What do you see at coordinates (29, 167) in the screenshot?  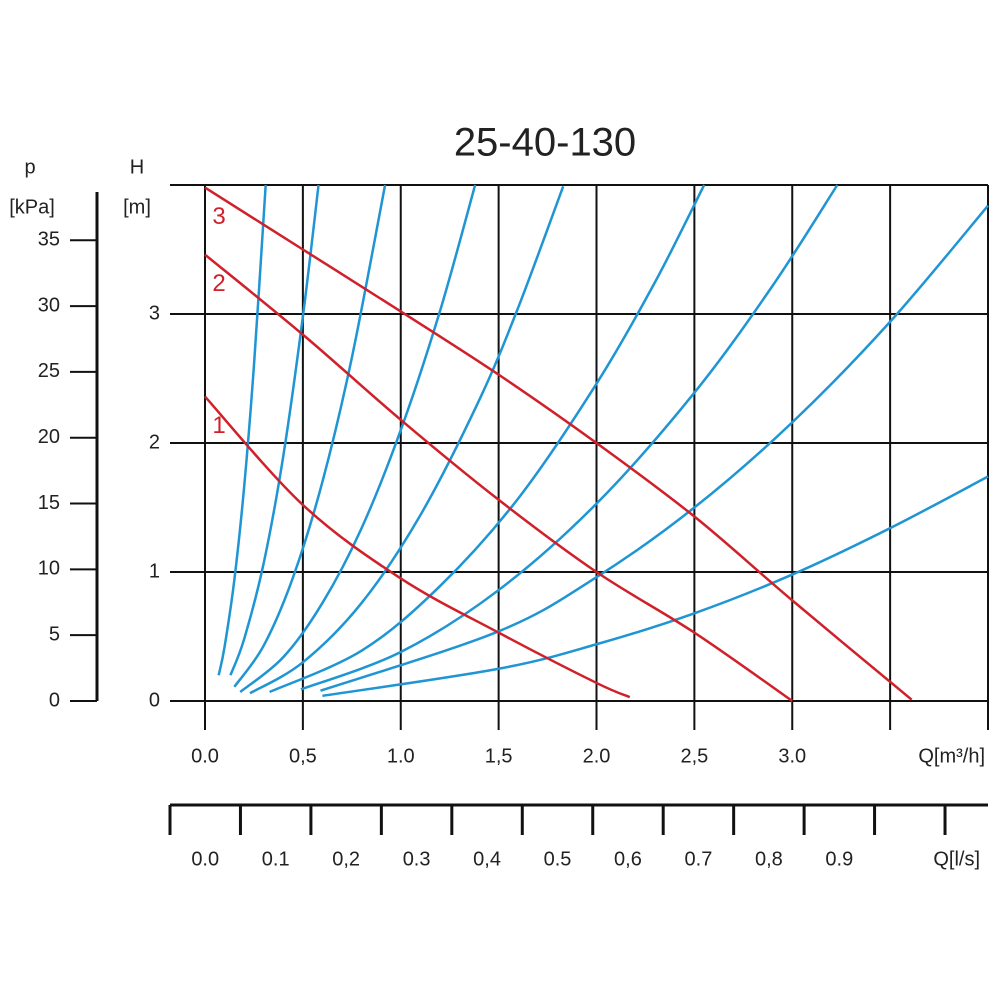 I see `y2-label: p` at bounding box center [29, 167].